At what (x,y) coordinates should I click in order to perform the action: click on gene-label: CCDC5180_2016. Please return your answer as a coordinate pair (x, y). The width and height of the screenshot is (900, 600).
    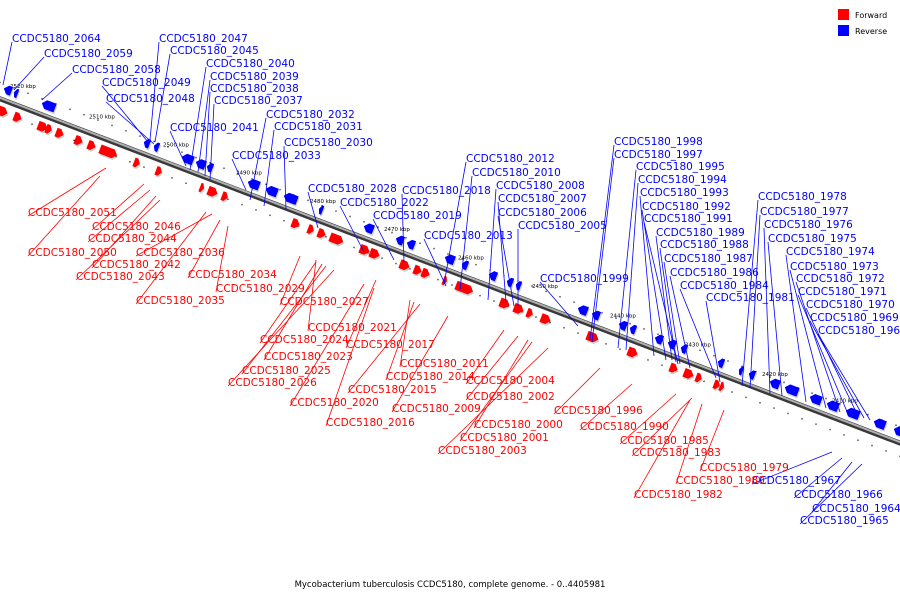
    Looking at the image, I should click on (370, 358).